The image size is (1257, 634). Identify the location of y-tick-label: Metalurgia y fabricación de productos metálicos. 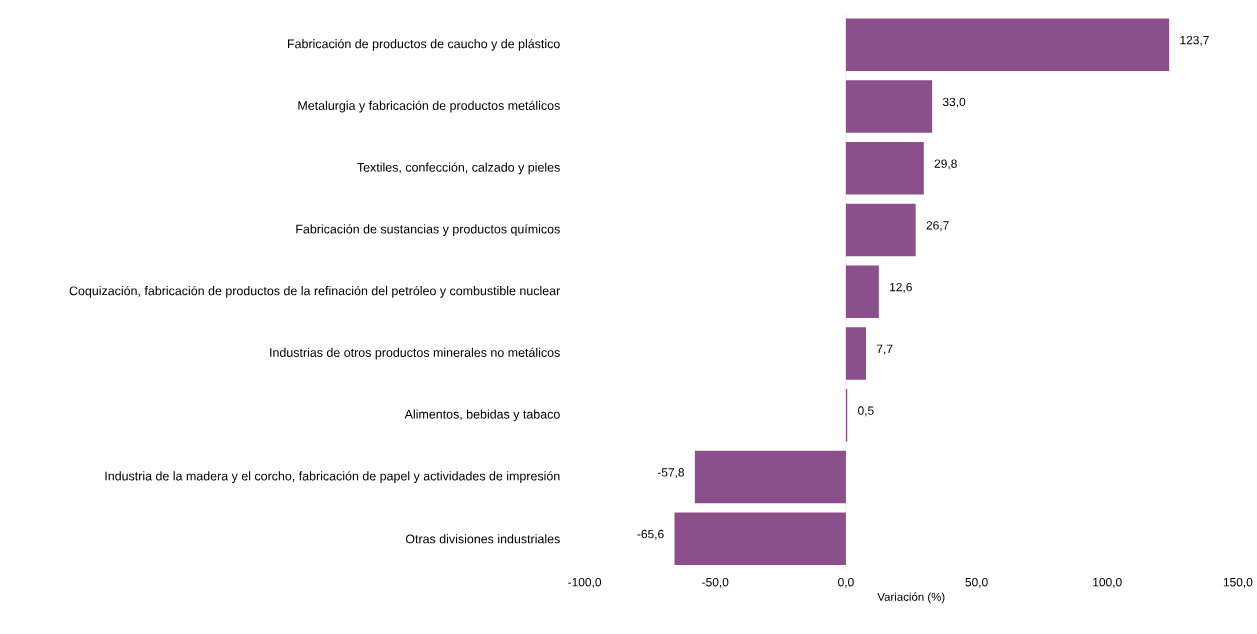
(429, 106).